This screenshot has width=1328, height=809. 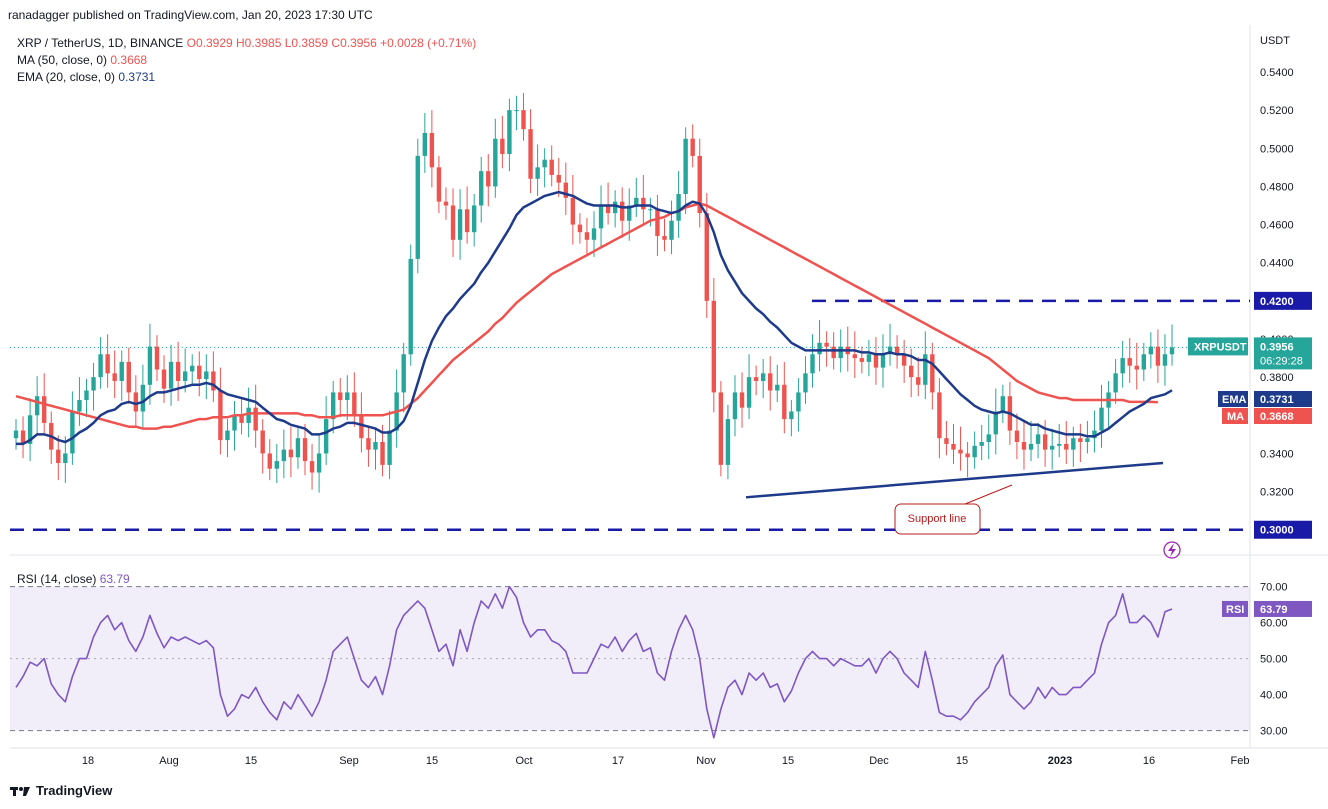 I want to click on last-price-tag, so click(x=1283, y=353).